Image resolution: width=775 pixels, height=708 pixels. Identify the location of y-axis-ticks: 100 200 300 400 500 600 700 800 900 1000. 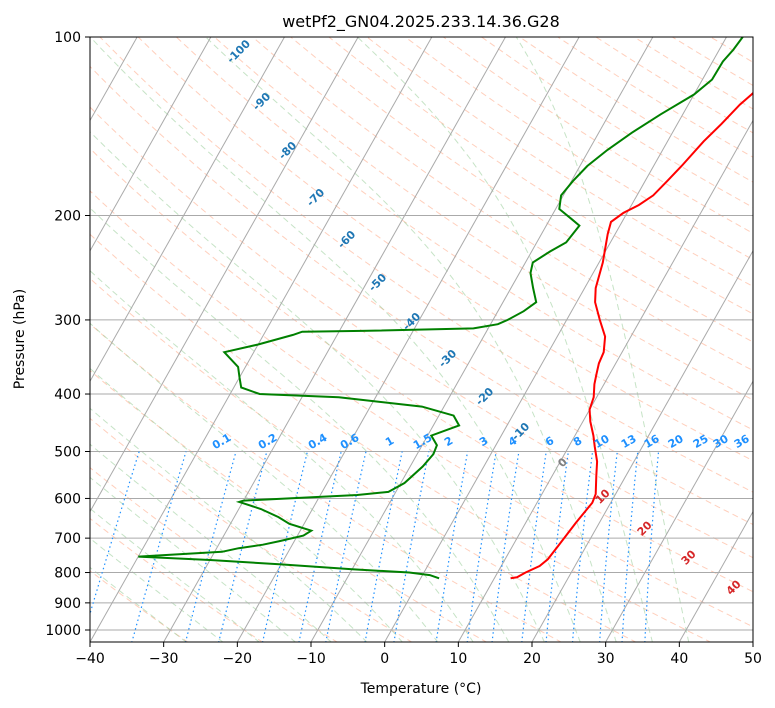
(67, 334).